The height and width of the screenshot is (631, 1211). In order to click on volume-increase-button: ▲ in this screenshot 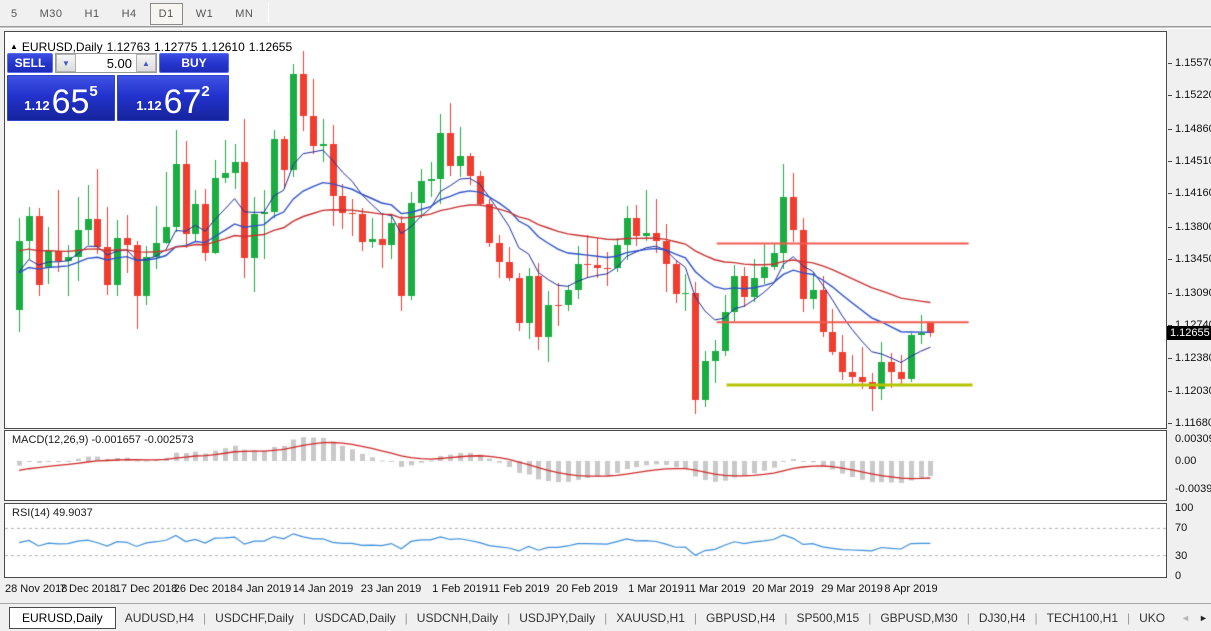, I will do `click(146, 63)`.